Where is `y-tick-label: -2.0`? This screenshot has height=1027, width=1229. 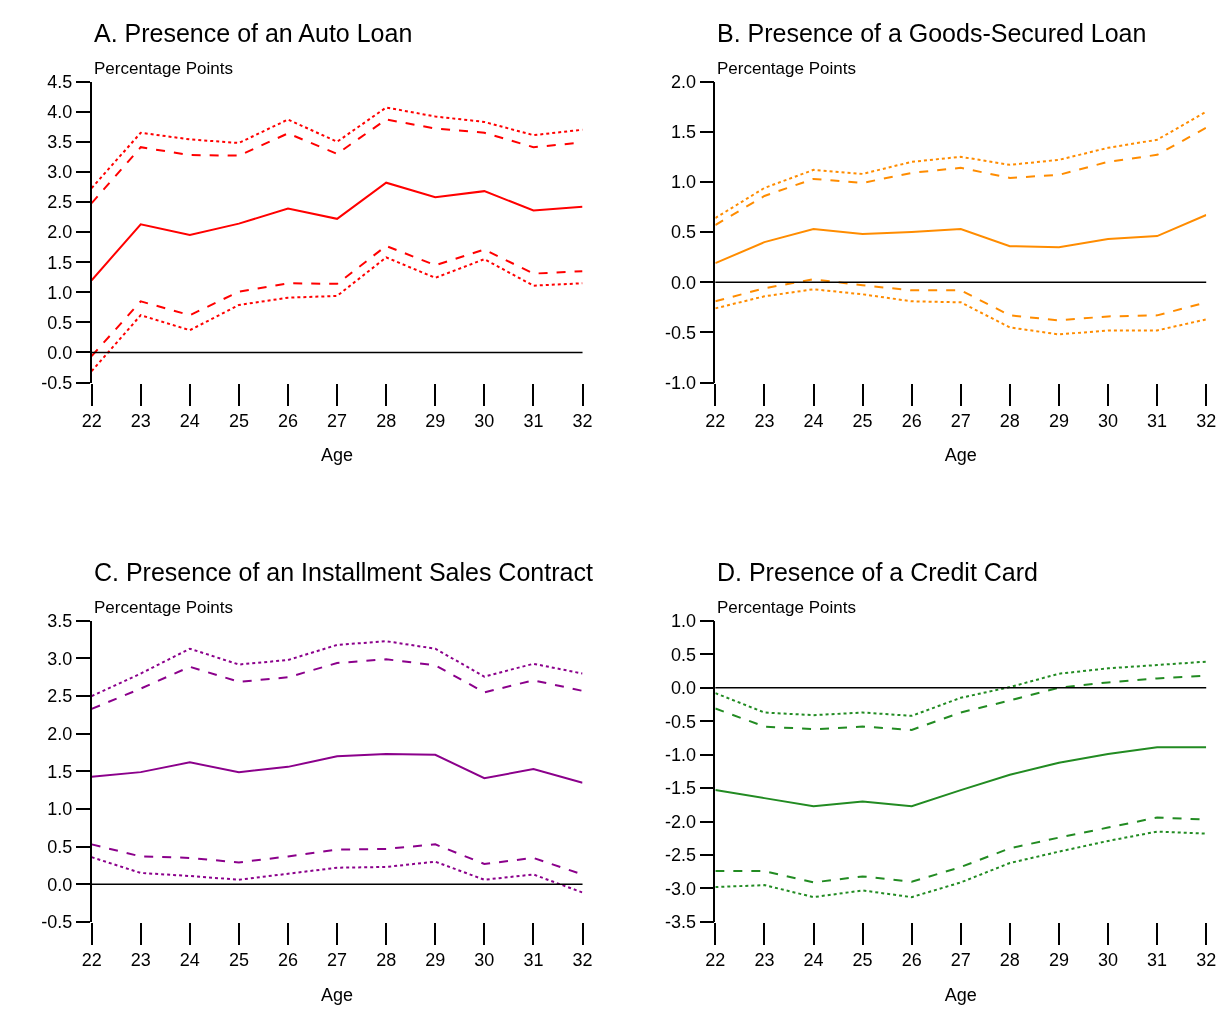 y-tick-label: -2.0 is located at coordinates (680, 821).